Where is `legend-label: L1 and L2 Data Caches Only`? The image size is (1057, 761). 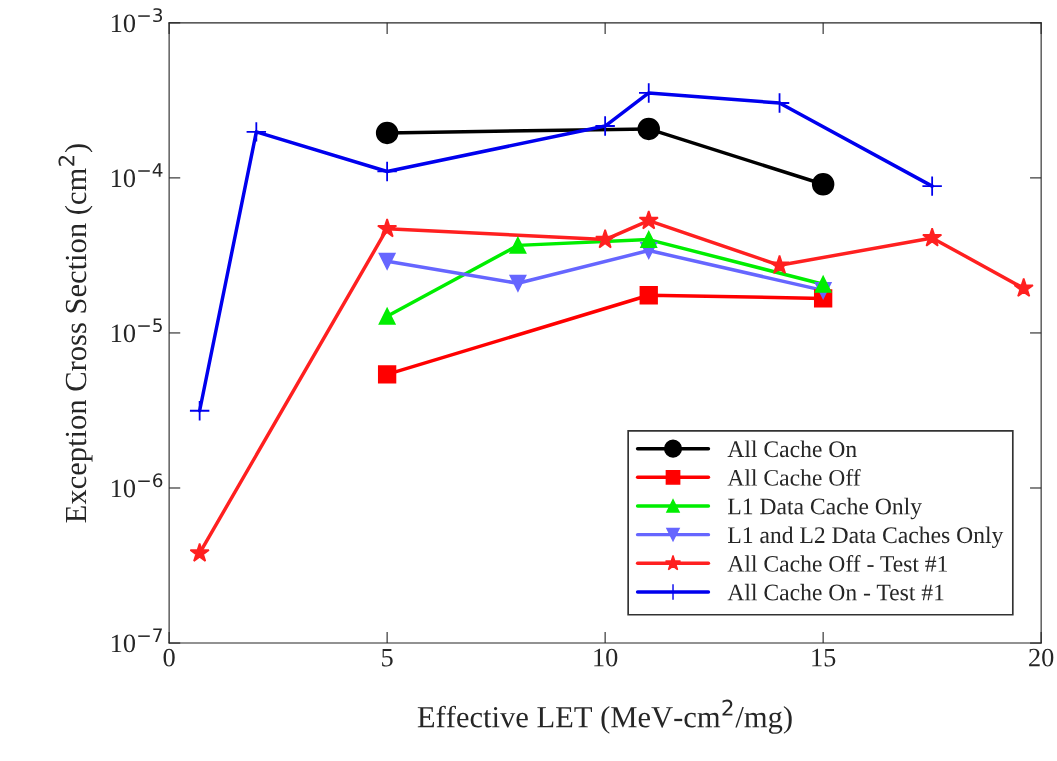
legend-label: L1 and L2 Data Caches Only is located at coordinates (866, 537).